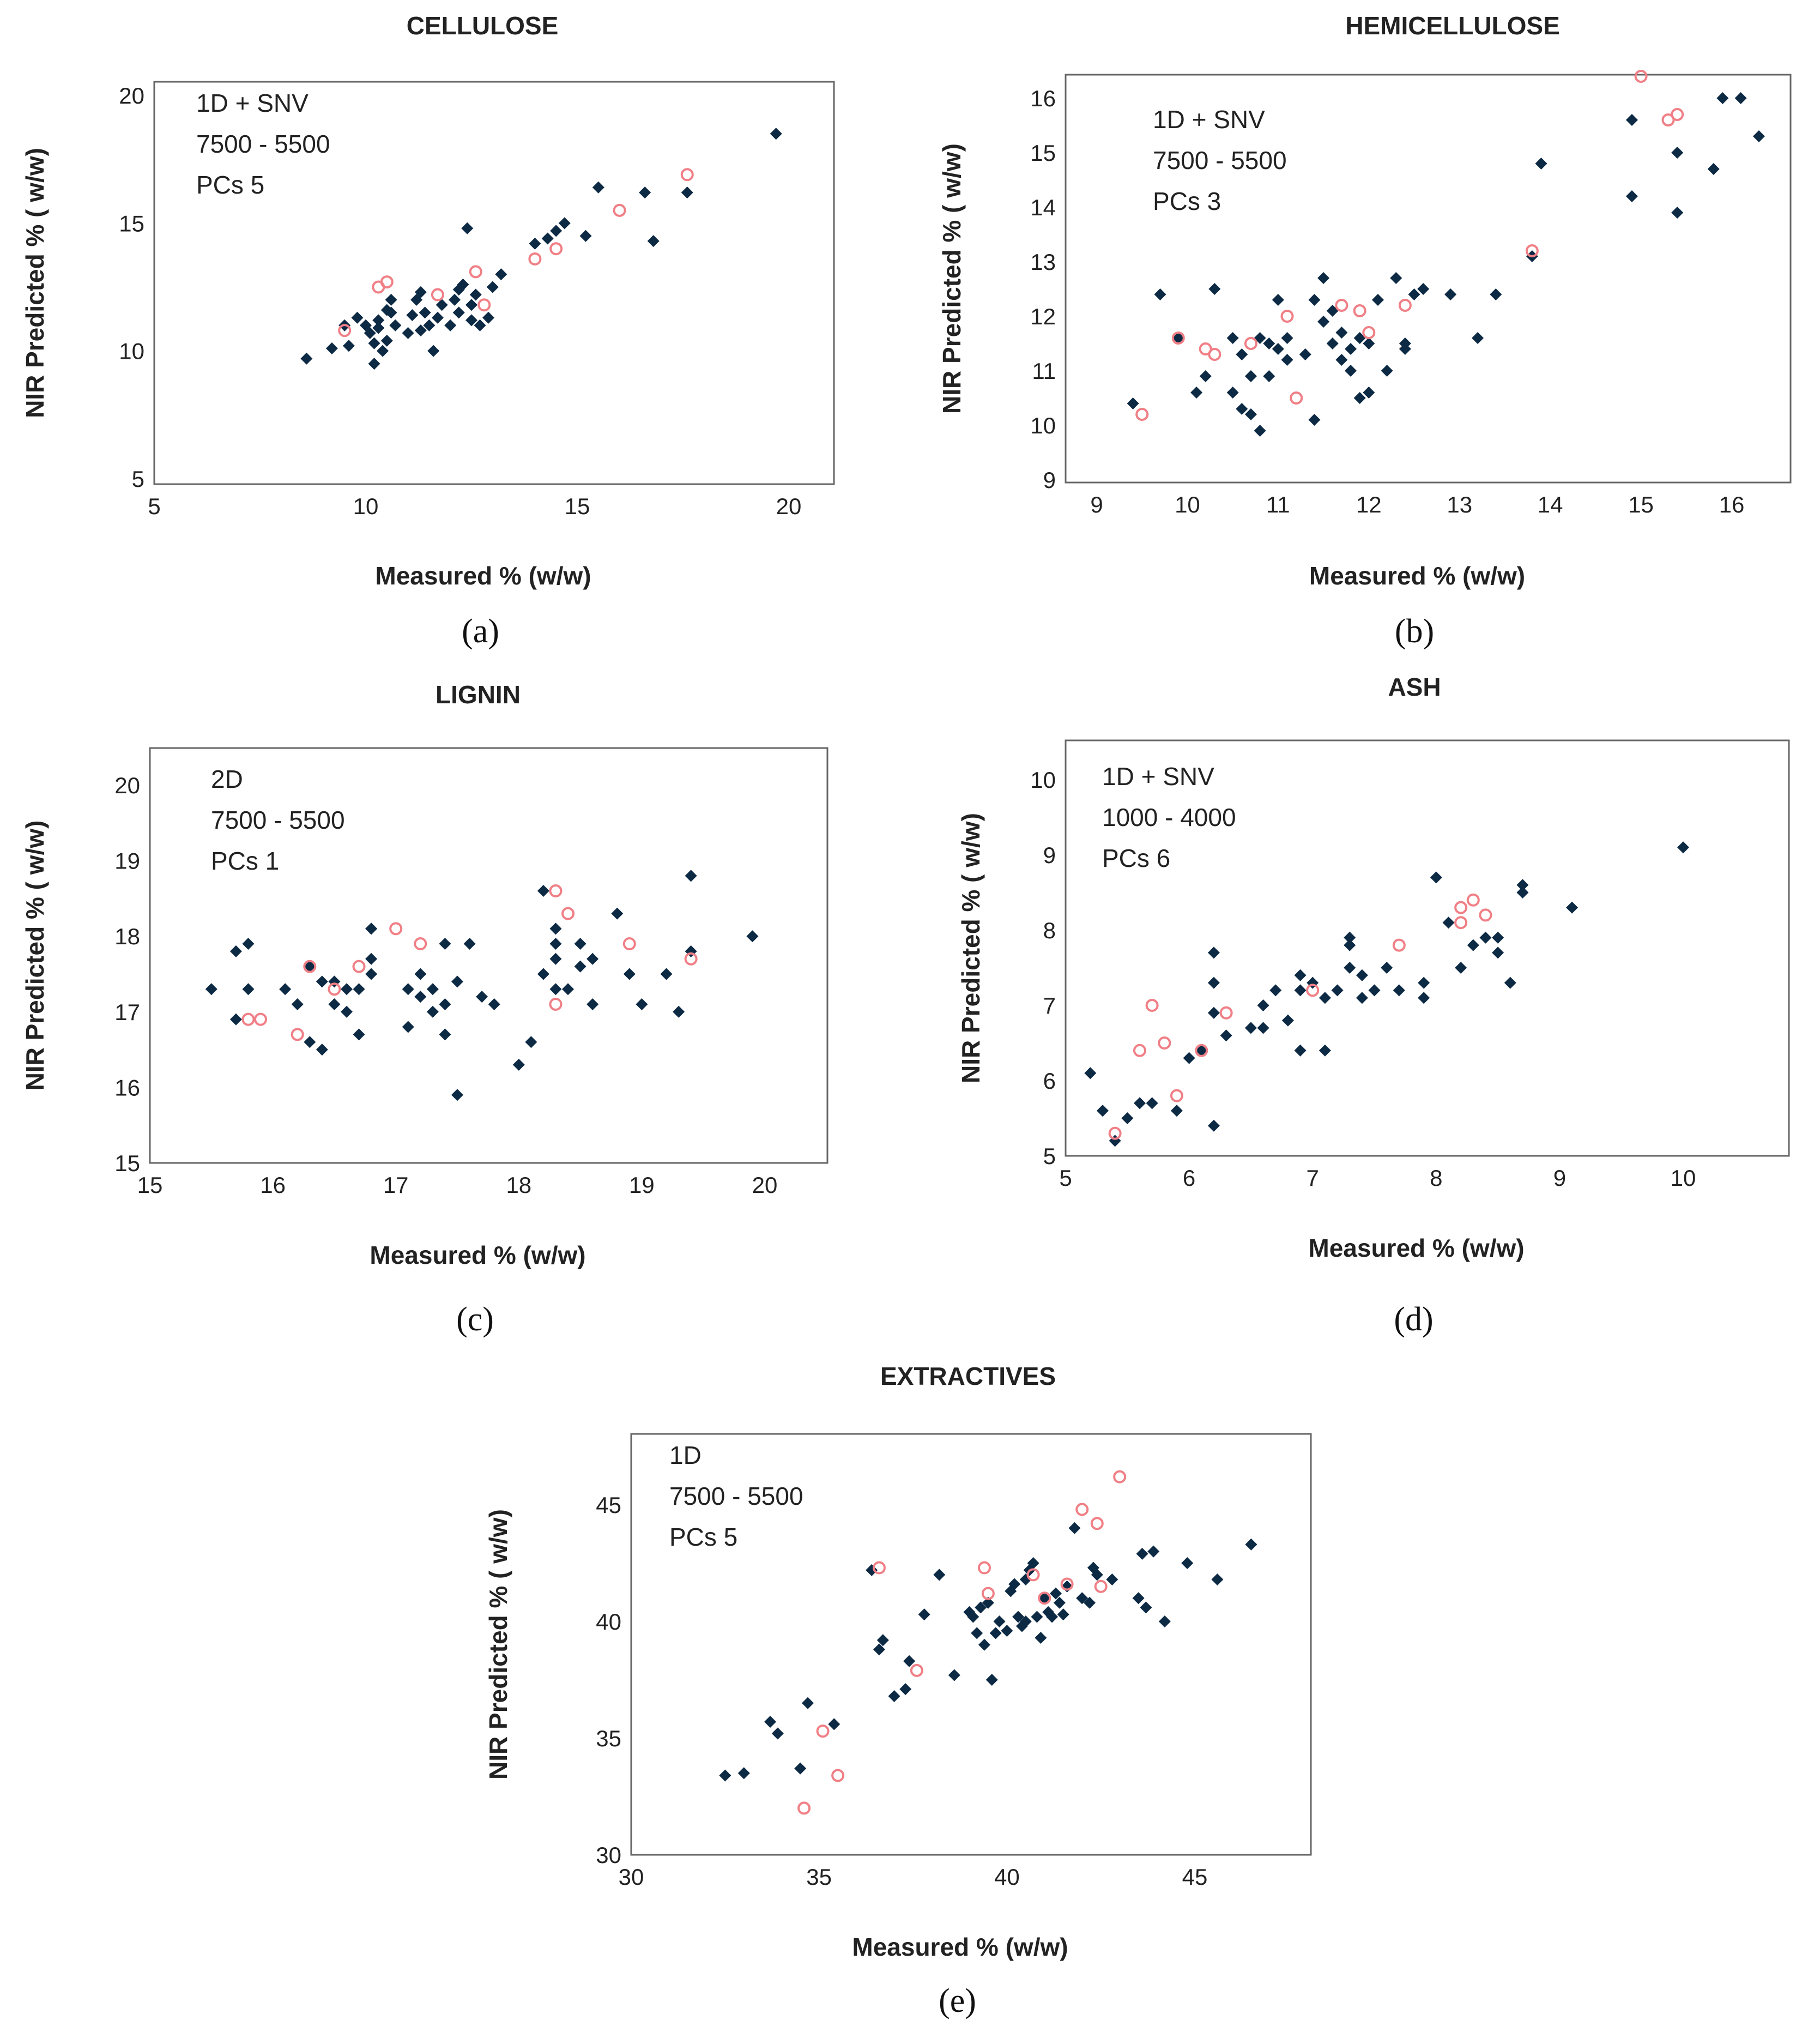 The image size is (1796, 2044). I want to click on annotation-line: 1D + SNV, so click(252, 103).